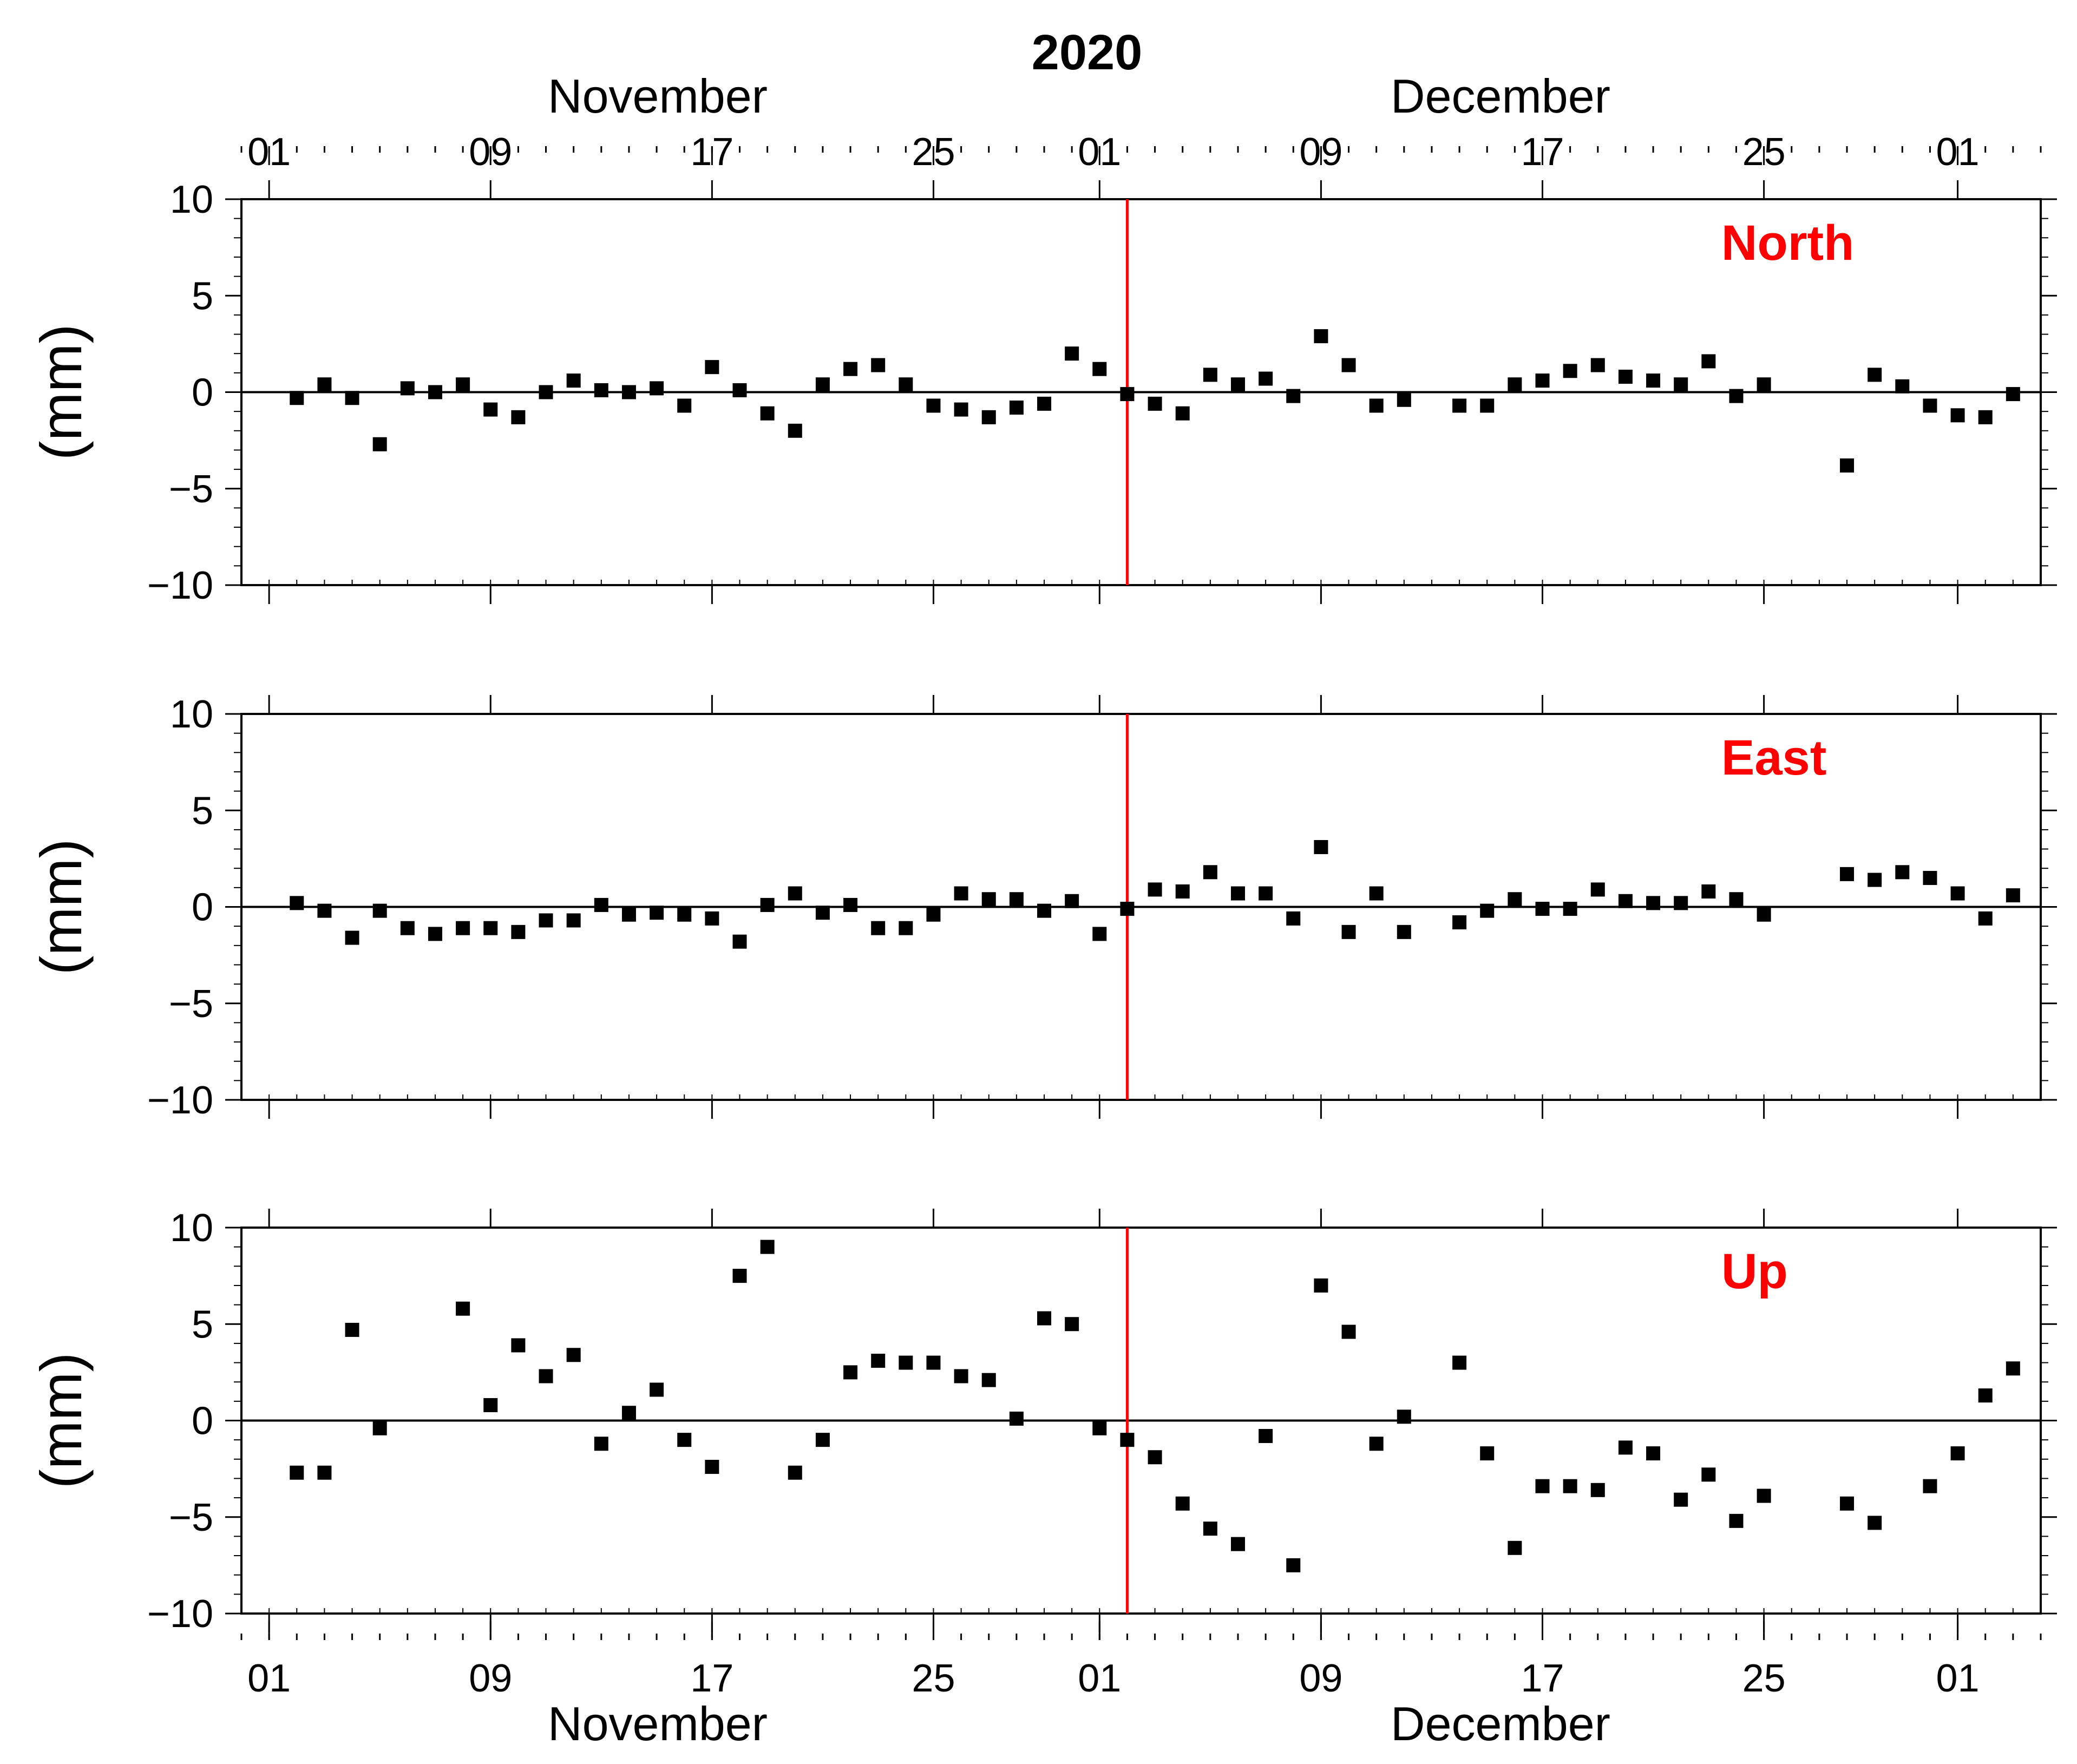 The width and height of the screenshot is (2077, 1764). I want to click on bottom-axis-tick-label: 25, so click(934, 1678).